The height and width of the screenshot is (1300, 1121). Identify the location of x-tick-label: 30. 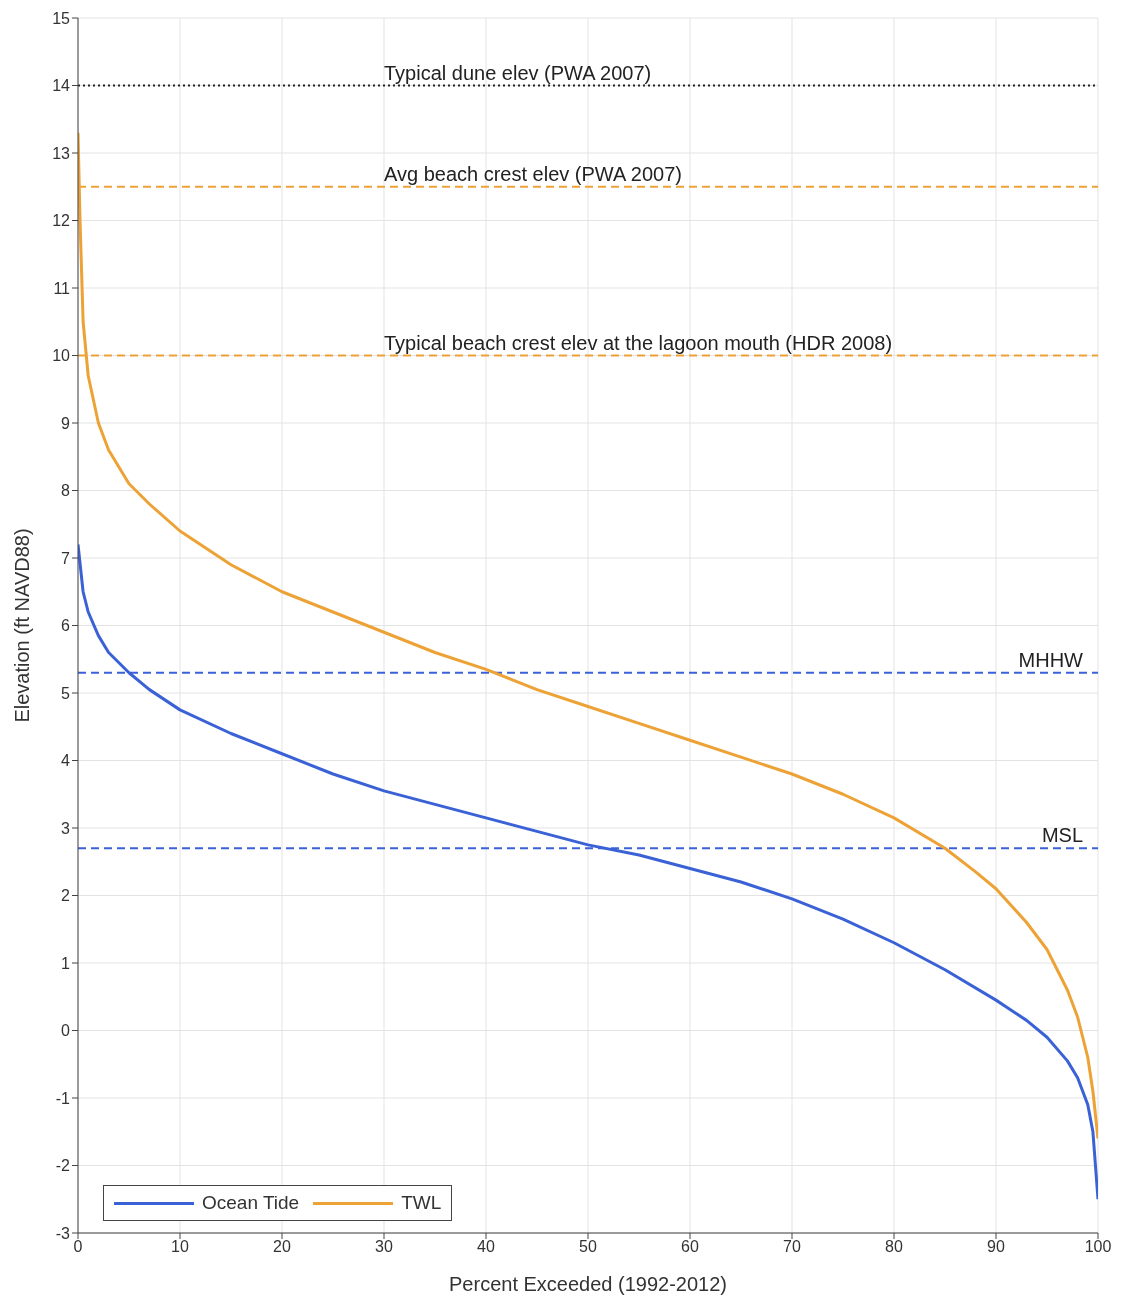
(384, 1247).